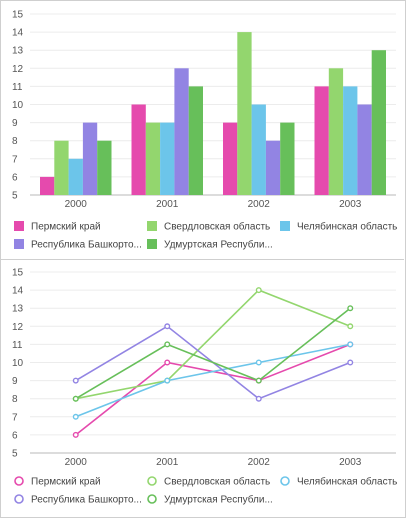 The width and height of the screenshot is (406, 518). What do you see at coordinates (18, 273) in the screenshot?
I see `line-y-tick-label: 15` at bounding box center [18, 273].